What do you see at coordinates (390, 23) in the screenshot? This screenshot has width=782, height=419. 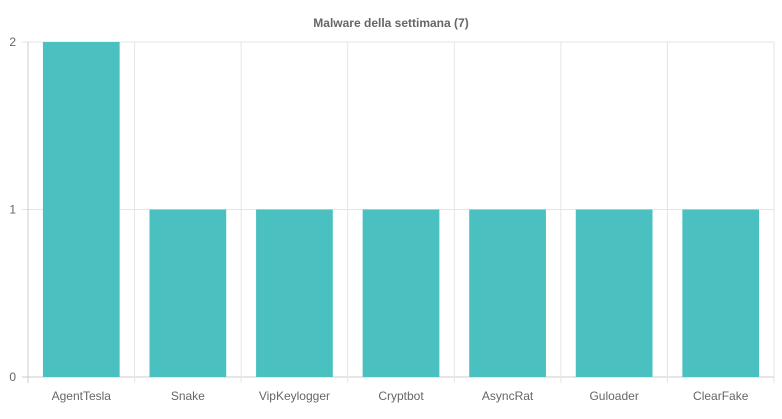 I see `chart-title: Malware della settimana (7)` at bounding box center [390, 23].